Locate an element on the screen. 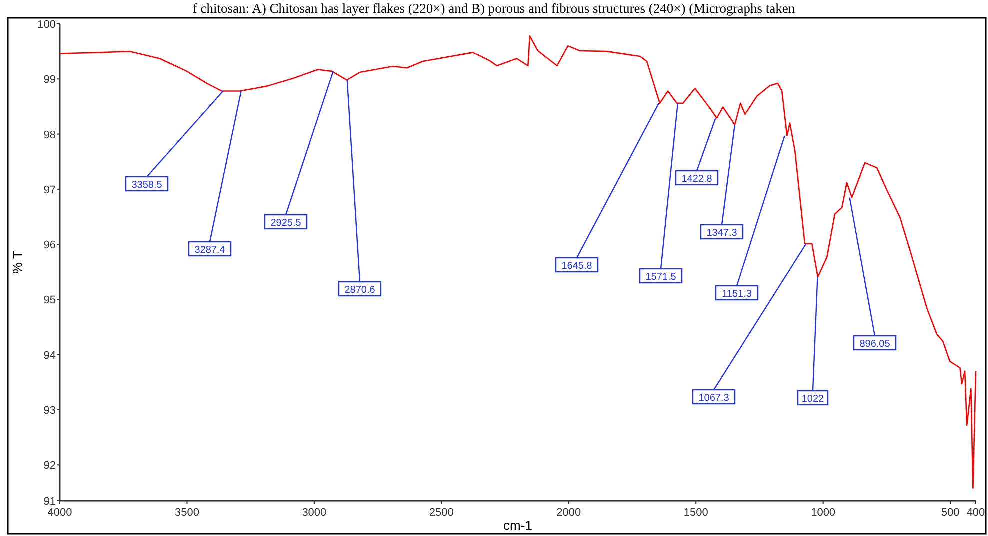  annotation: 2925.5 is located at coordinates (286, 223).